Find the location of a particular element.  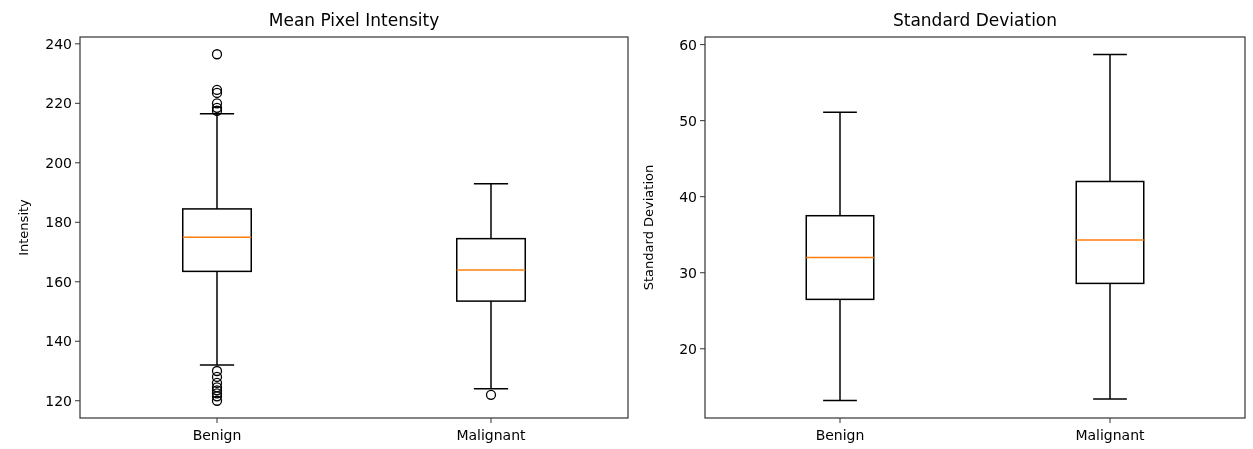

y-axis-title: Intensity is located at coordinates (23, 227).